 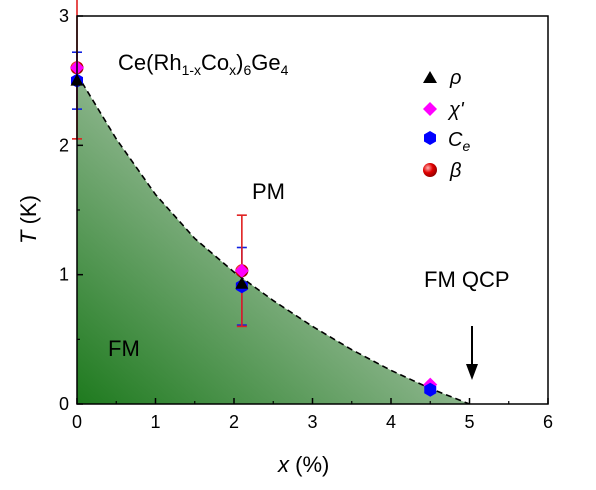 What do you see at coordinates (430, 77) in the screenshot?
I see `legend-triangle-marker` at bounding box center [430, 77].